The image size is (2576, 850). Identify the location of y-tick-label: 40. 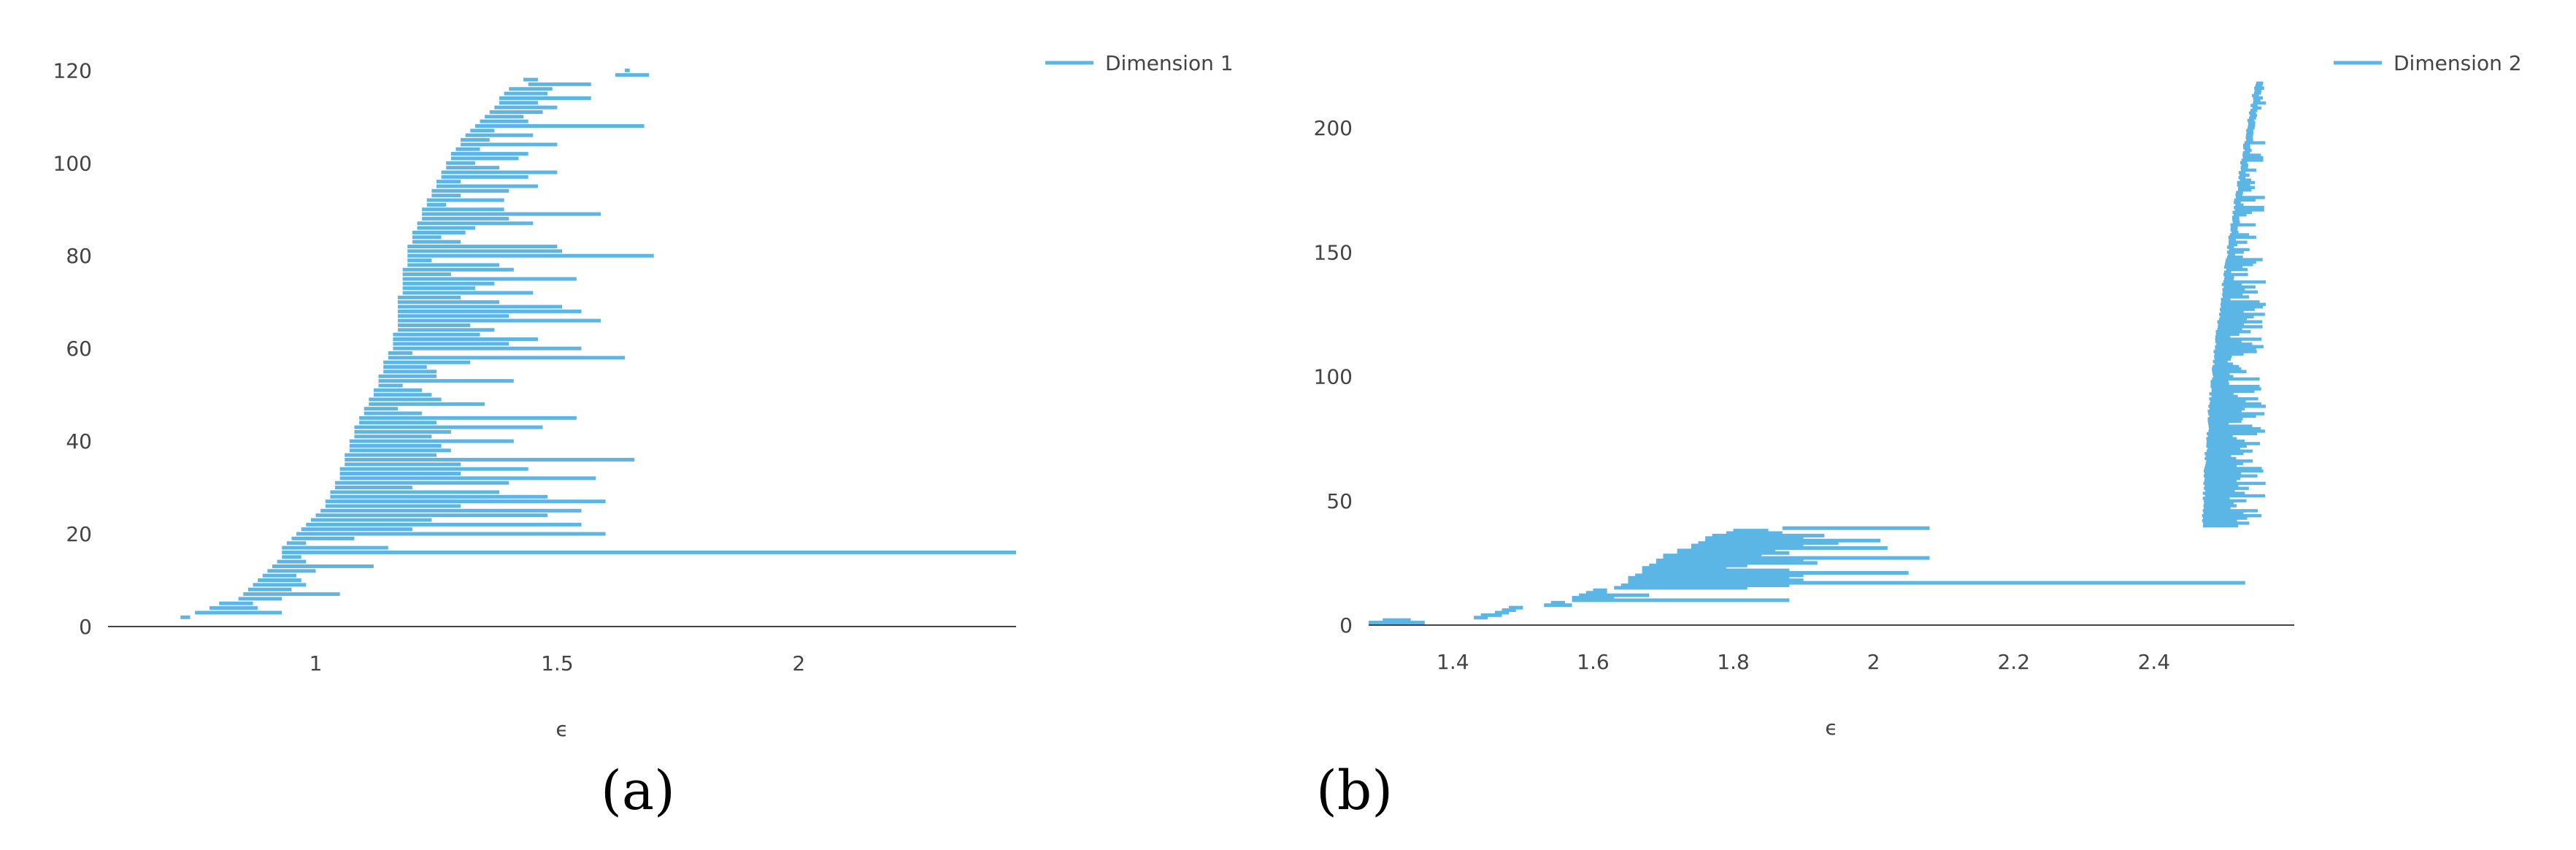
(79, 441).